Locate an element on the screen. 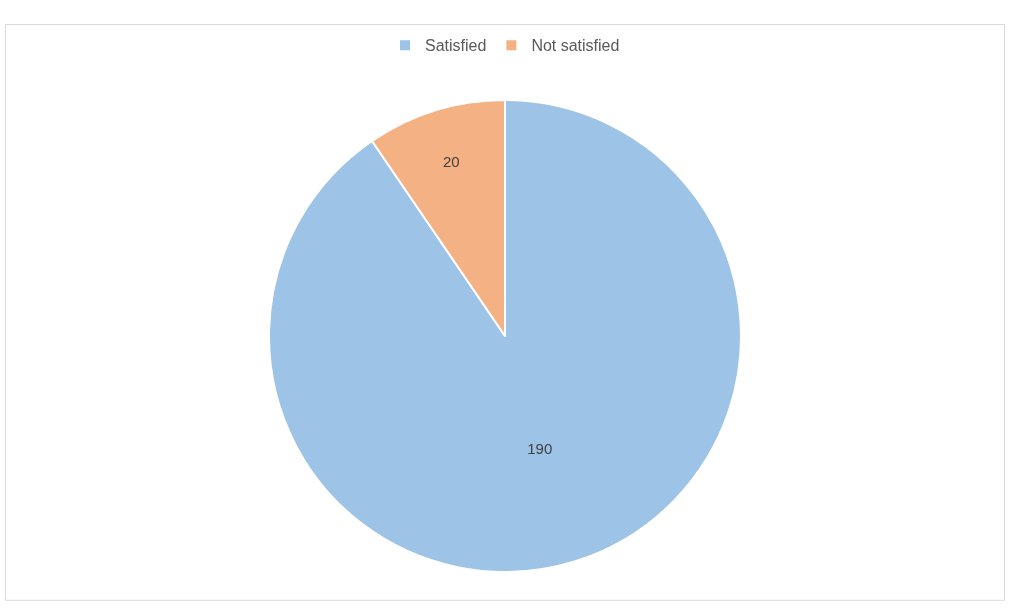  legend-label: Not satisfied is located at coordinates (575, 46).